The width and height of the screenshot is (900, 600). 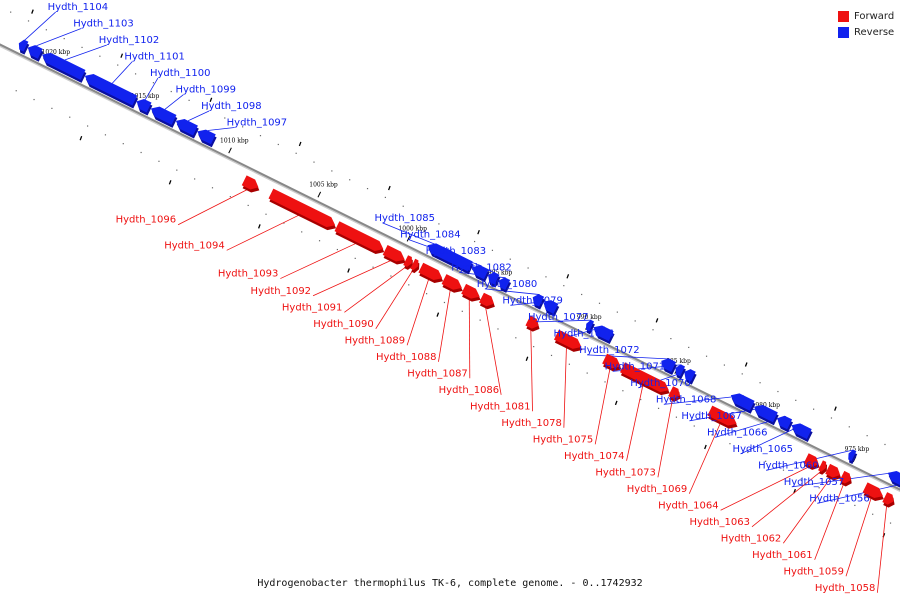 What do you see at coordinates (874, 32) in the screenshot?
I see `legend-reverse-label: Reverse` at bounding box center [874, 32].